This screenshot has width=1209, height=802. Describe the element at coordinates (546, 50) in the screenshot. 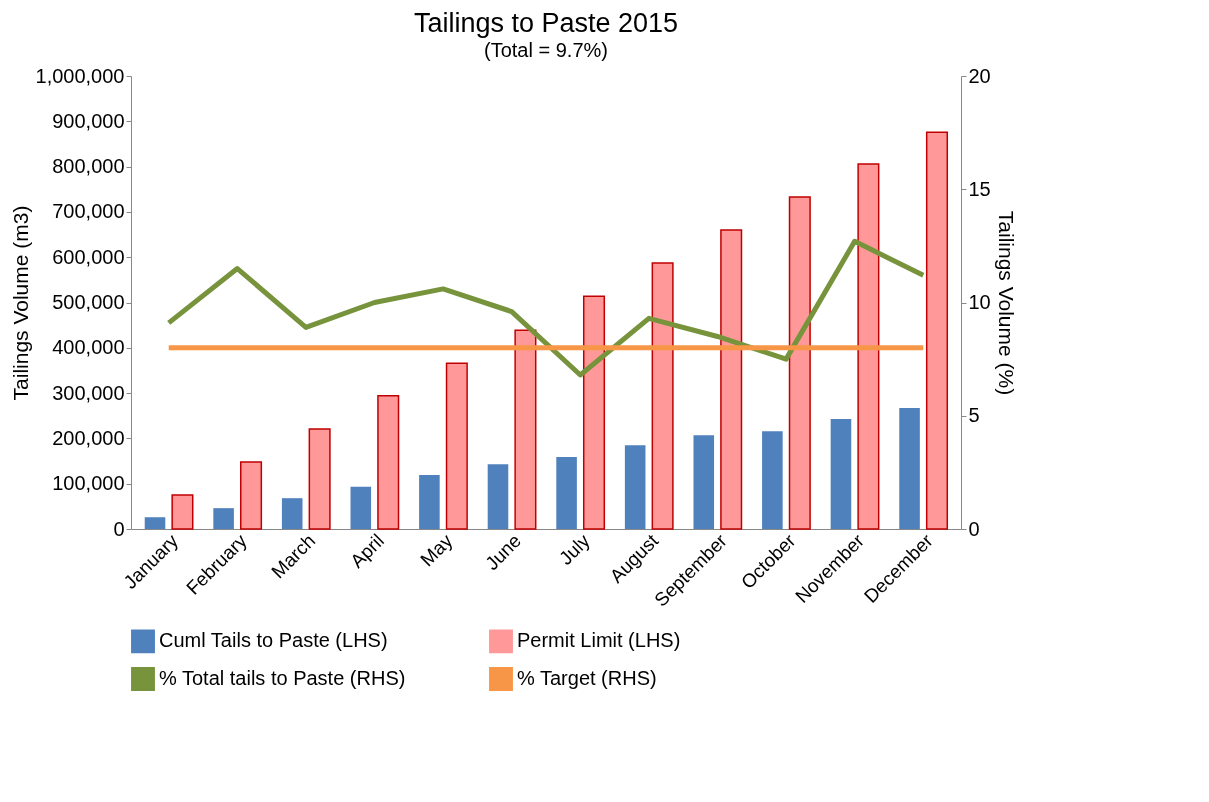

I see `chart-subtitle: (Total = 9.7%)` at that location.